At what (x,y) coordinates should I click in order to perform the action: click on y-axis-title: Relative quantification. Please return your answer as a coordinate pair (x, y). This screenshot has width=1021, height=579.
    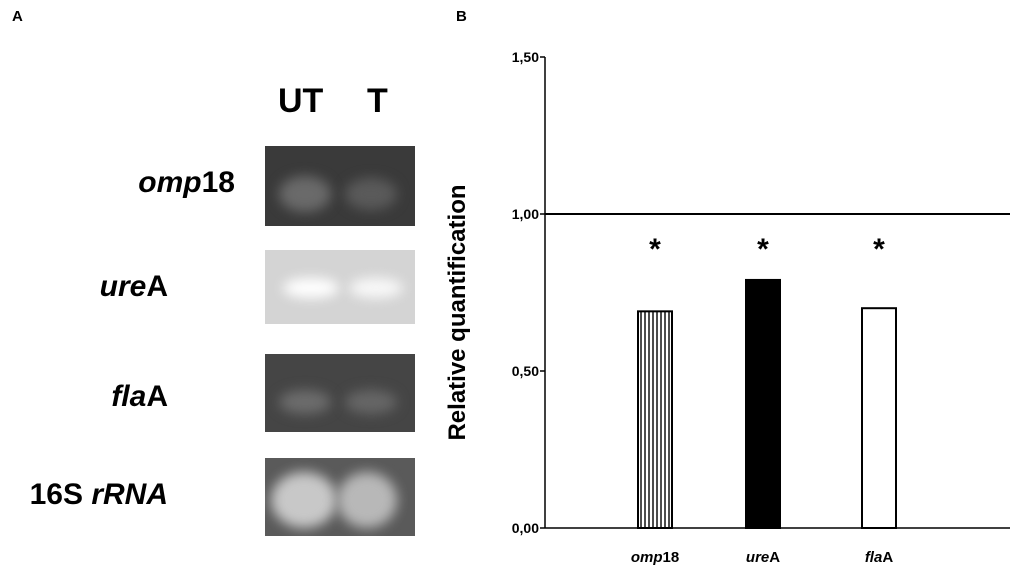
    Looking at the image, I should click on (457, 312).